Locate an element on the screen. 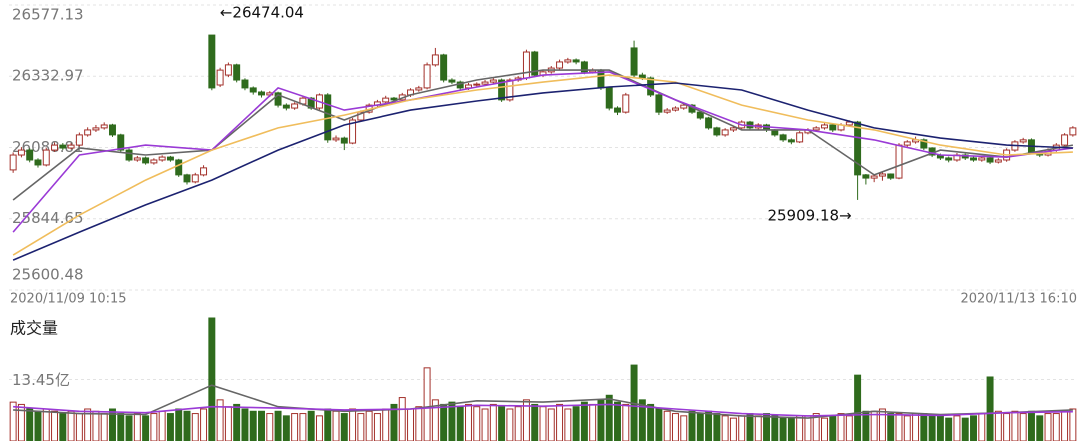  y-tick-label: 26577.13 is located at coordinates (48, 15).